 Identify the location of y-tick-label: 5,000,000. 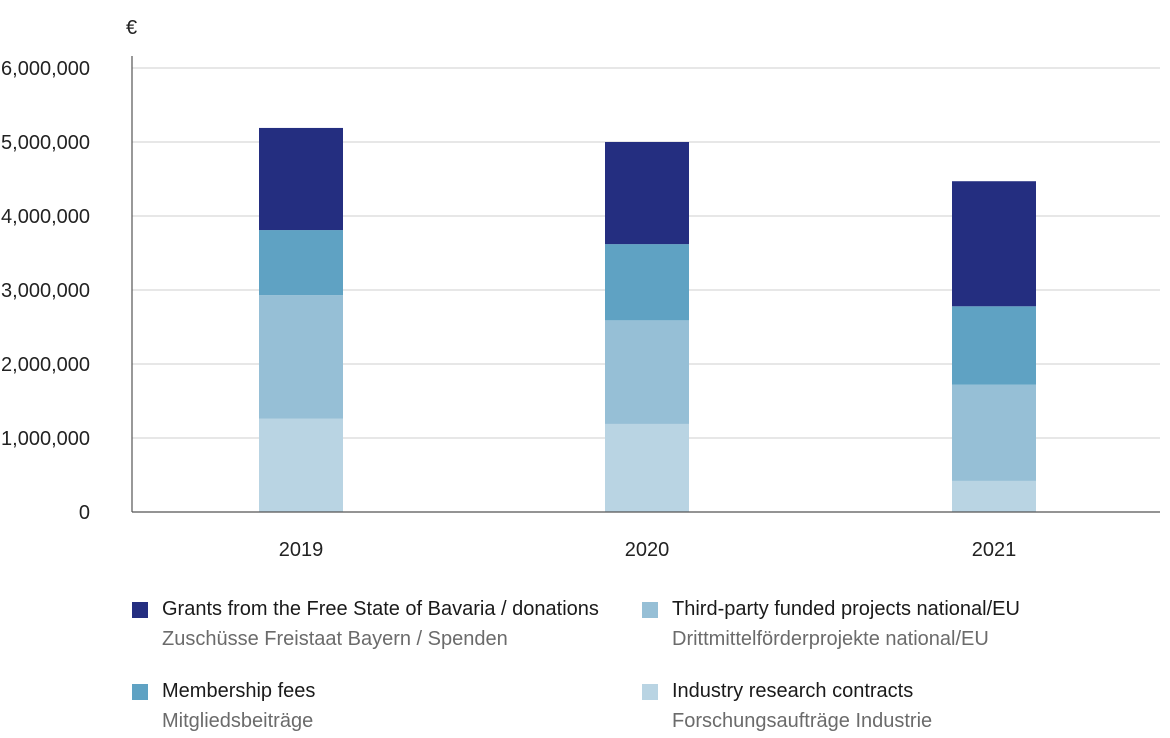
(45, 143).